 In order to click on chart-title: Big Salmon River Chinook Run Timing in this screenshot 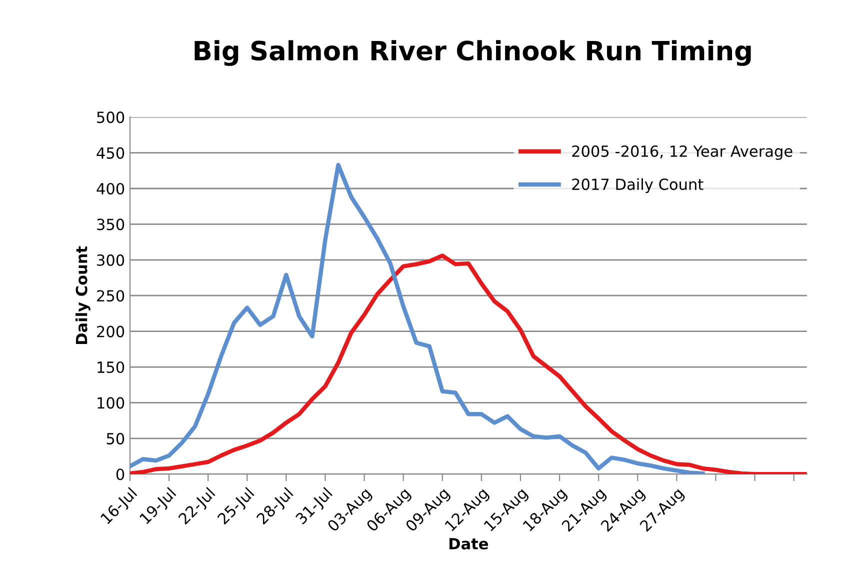, I will do `click(472, 53)`.